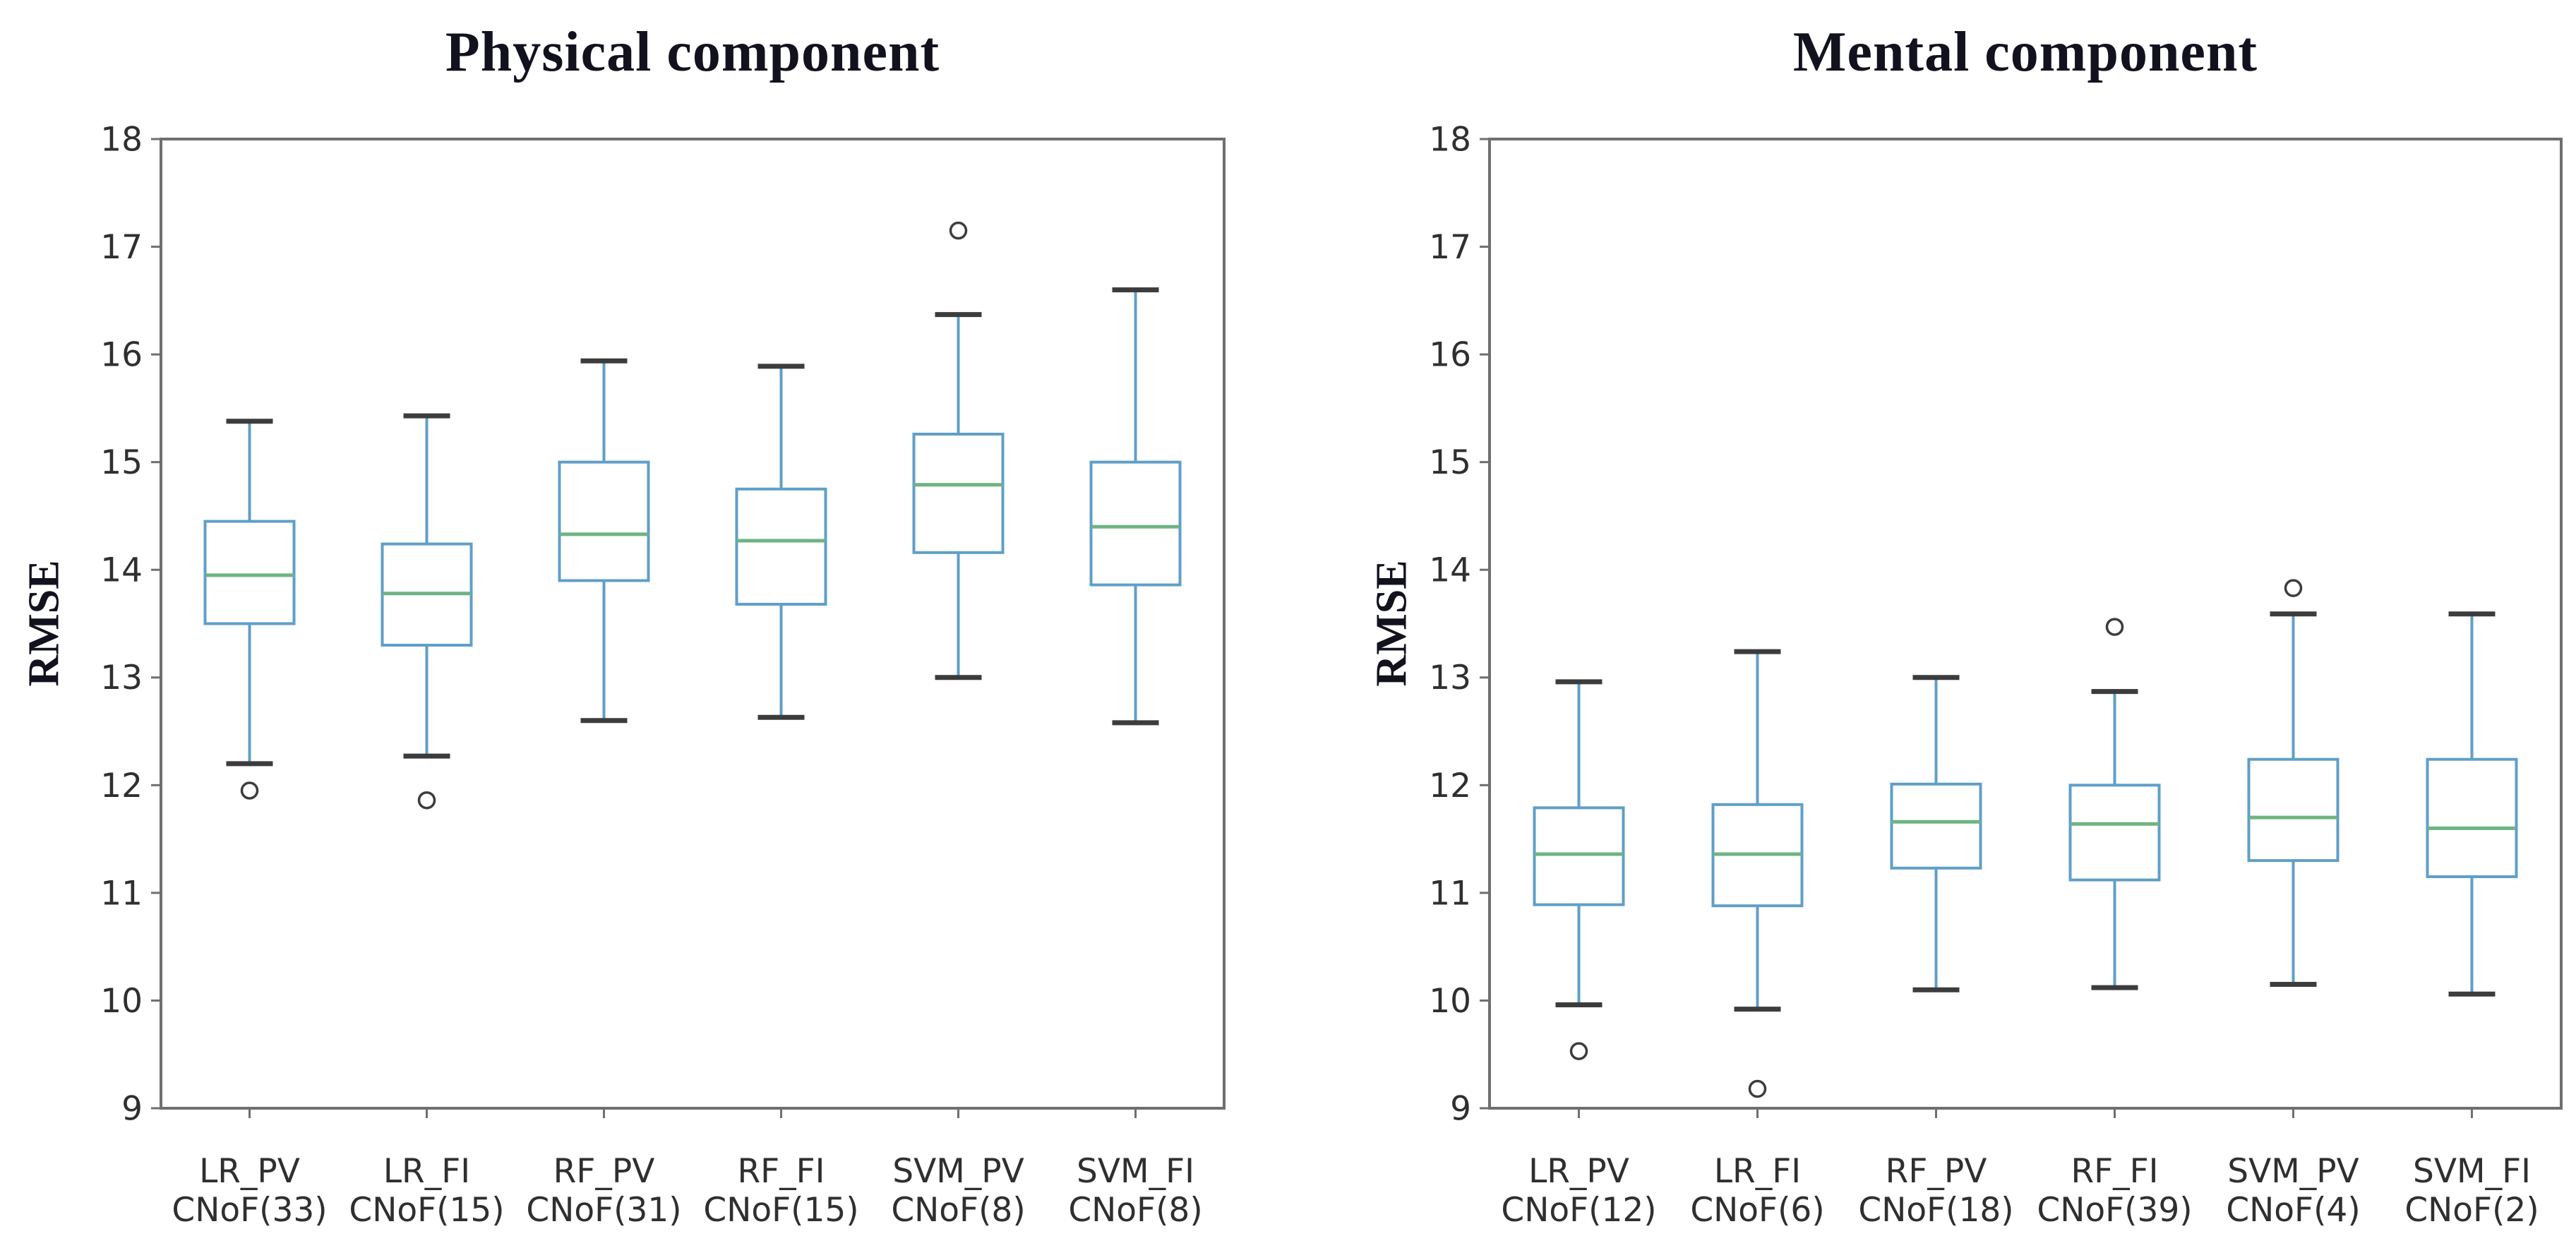  I want to click on box-RF_FI: RF_FI CNoF(15), so click(781, 797).